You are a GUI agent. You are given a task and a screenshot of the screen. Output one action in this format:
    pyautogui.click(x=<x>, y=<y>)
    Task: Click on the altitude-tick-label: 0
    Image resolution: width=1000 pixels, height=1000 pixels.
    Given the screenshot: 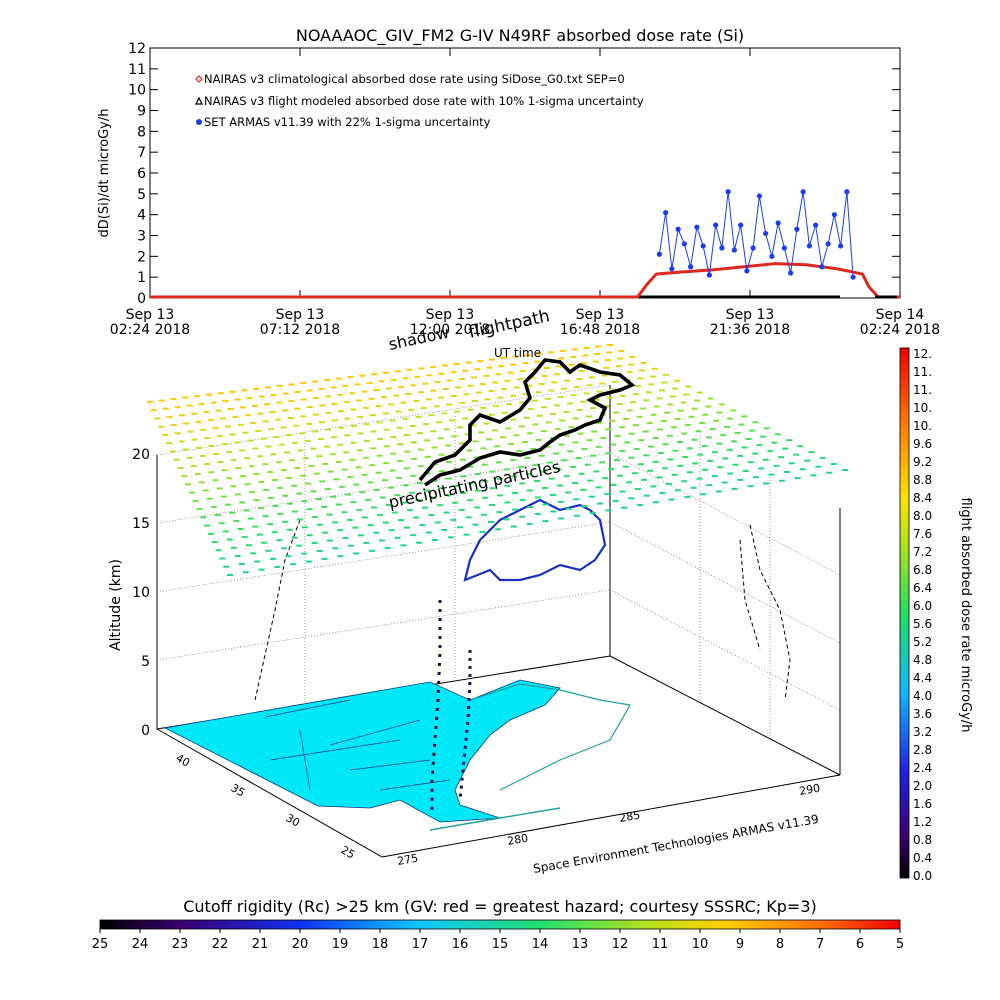 What is the action you would take?
    pyautogui.click(x=145, y=731)
    